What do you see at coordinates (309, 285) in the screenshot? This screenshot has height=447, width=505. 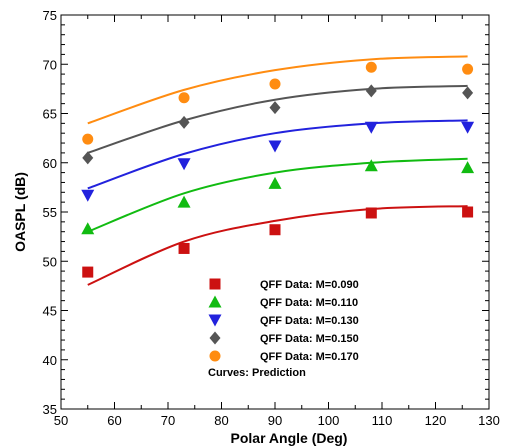 I see `legend-entry: QFF Data: M=0.090` at bounding box center [309, 285].